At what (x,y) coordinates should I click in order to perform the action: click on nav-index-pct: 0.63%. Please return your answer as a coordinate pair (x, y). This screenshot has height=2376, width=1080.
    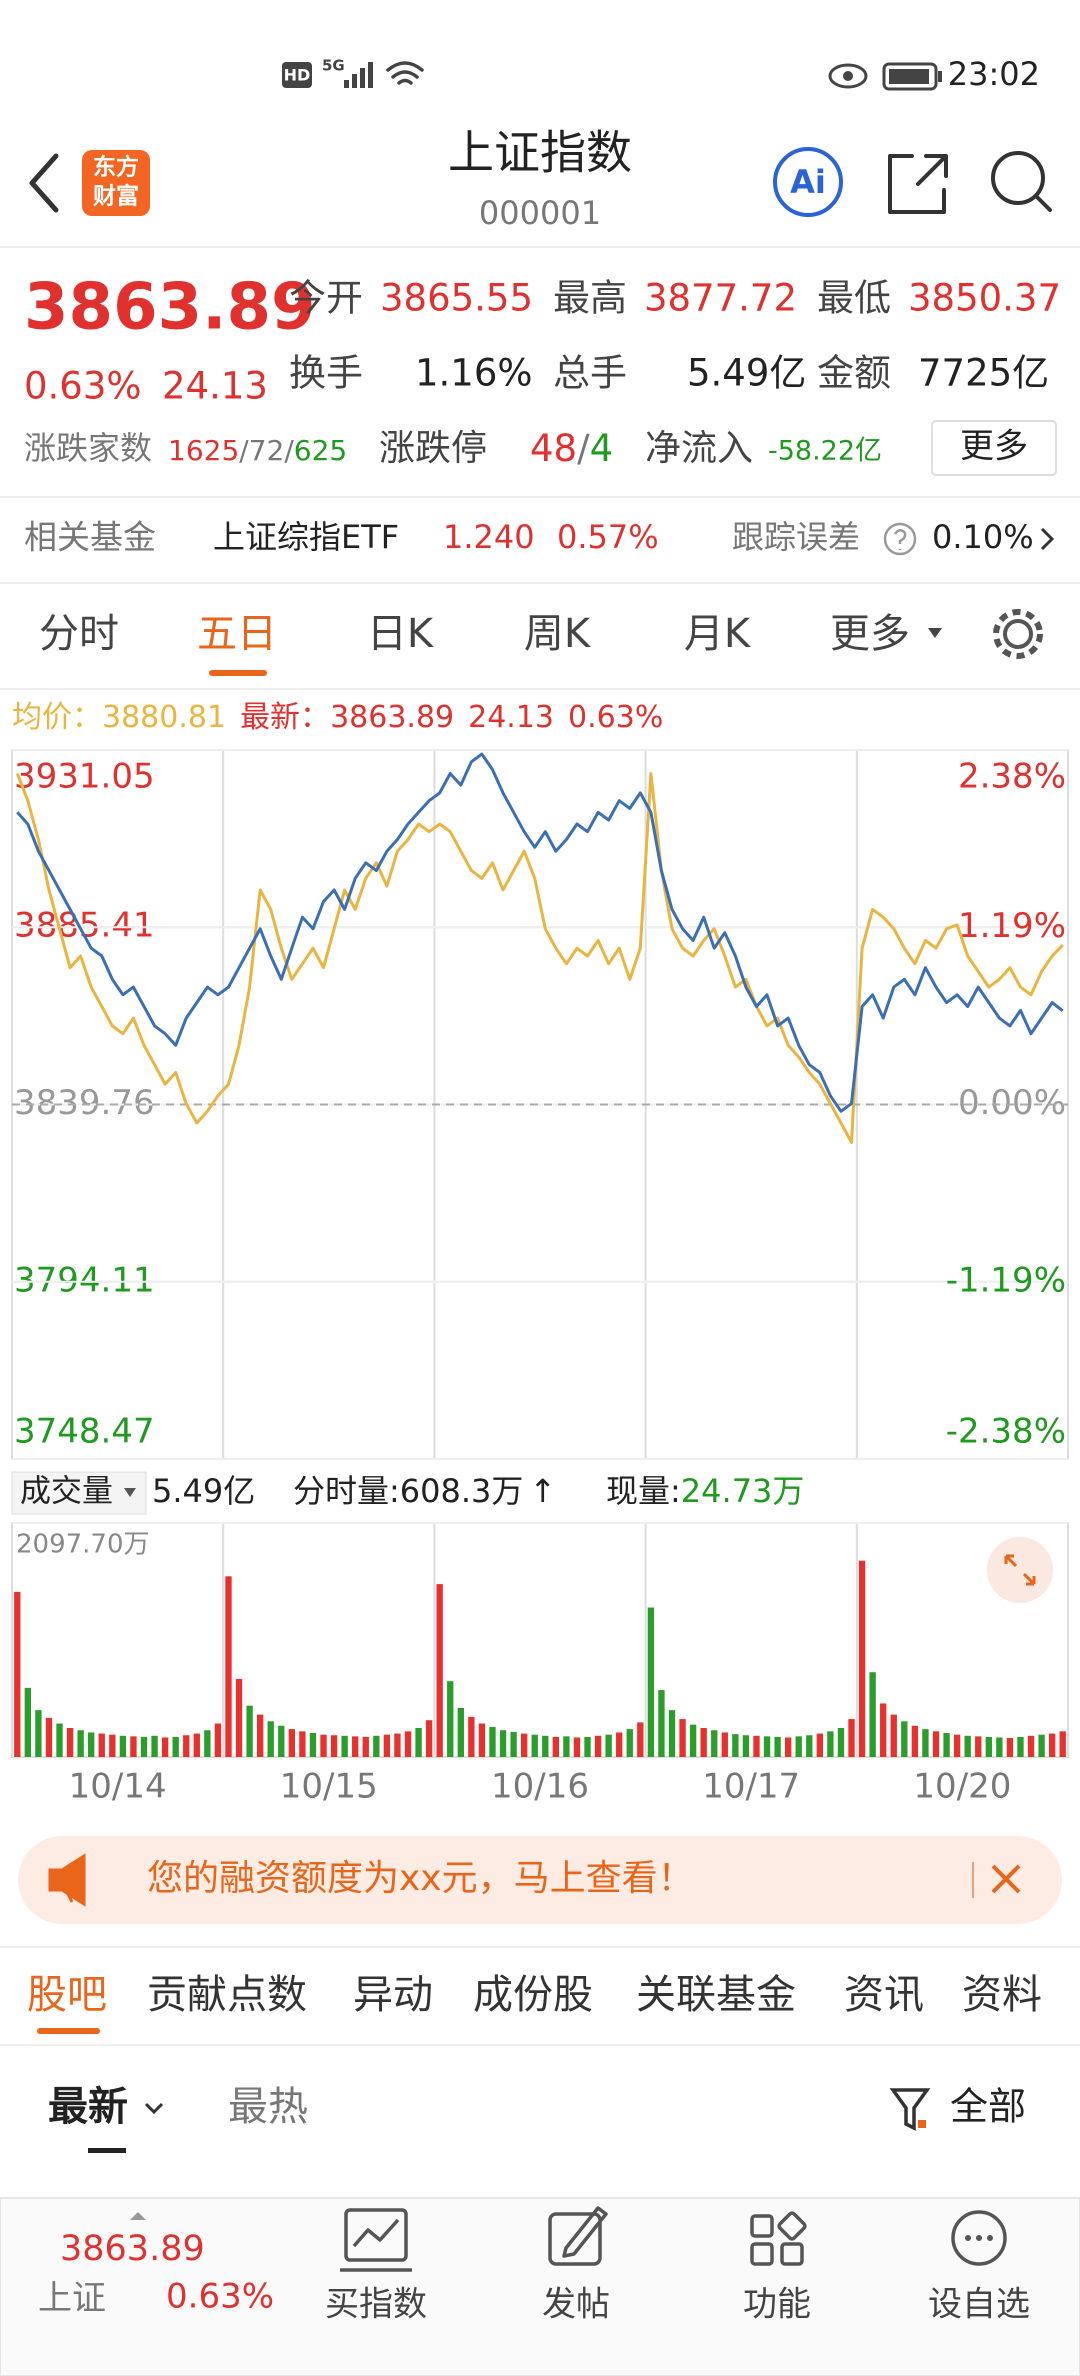
    Looking at the image, I should click on (220, 2297).